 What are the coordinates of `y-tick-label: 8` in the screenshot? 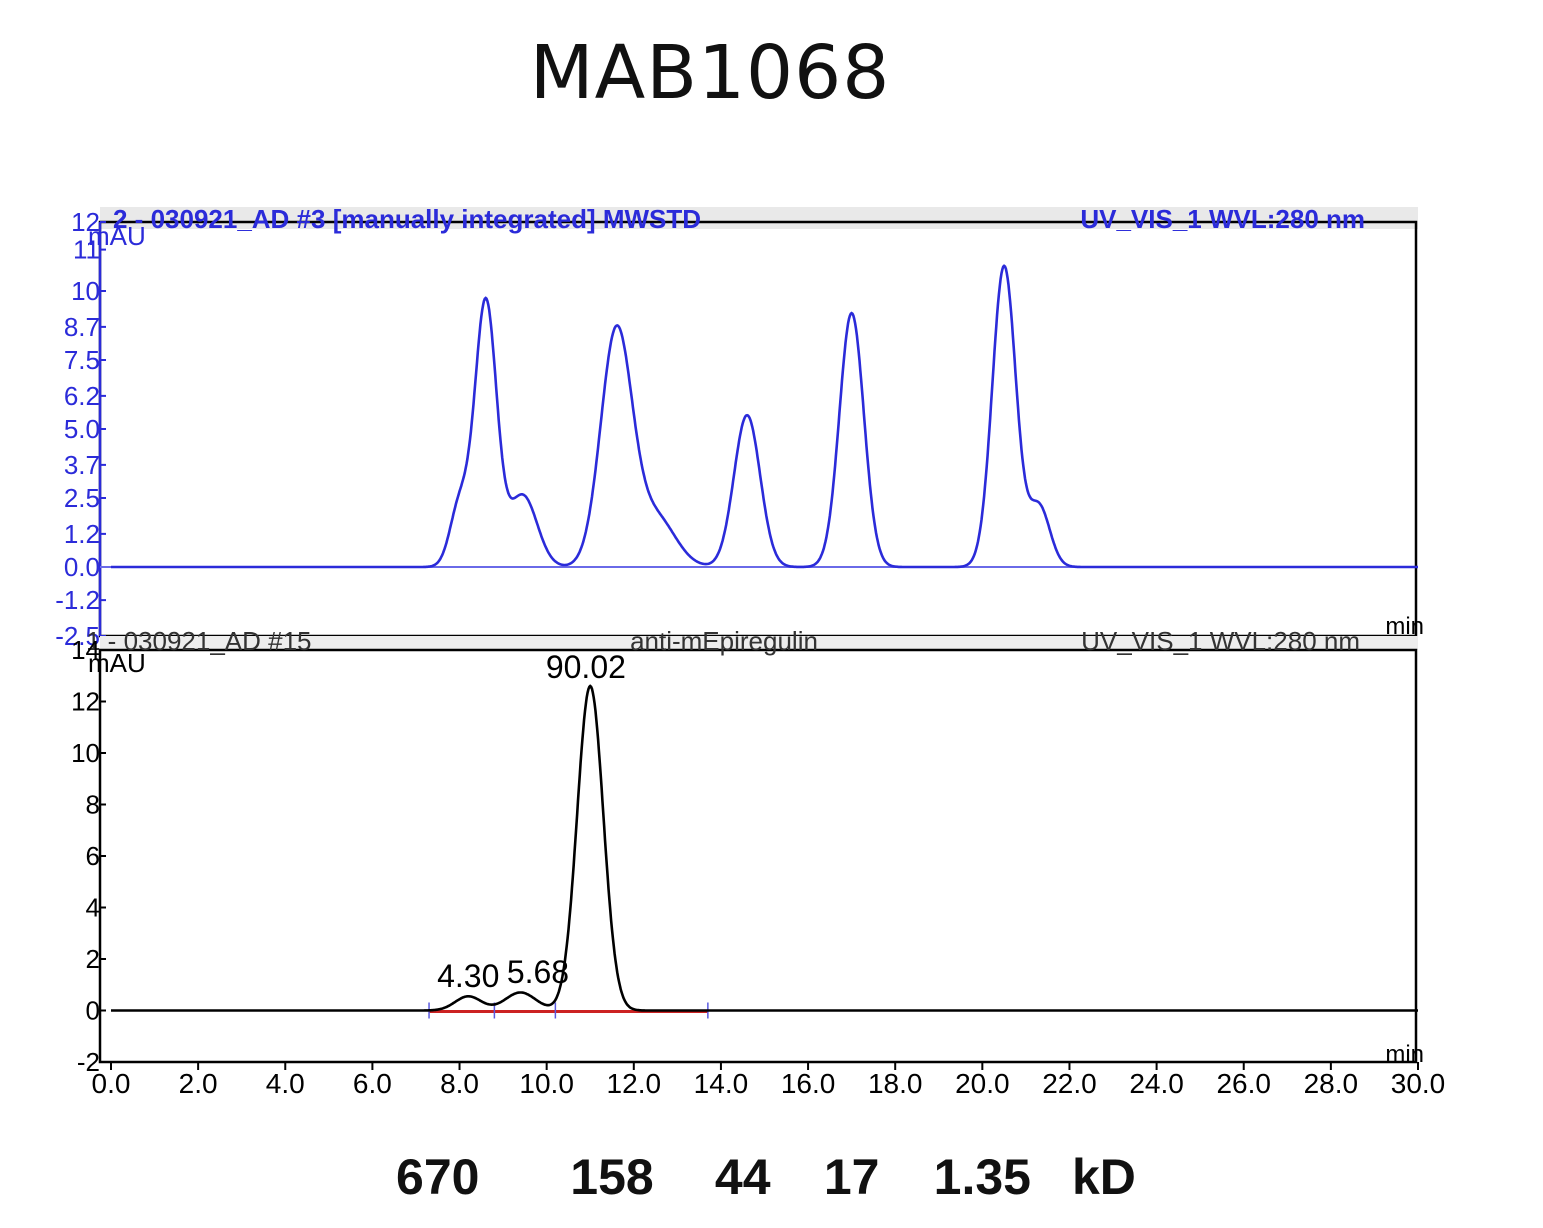 It's located at (93, 805).